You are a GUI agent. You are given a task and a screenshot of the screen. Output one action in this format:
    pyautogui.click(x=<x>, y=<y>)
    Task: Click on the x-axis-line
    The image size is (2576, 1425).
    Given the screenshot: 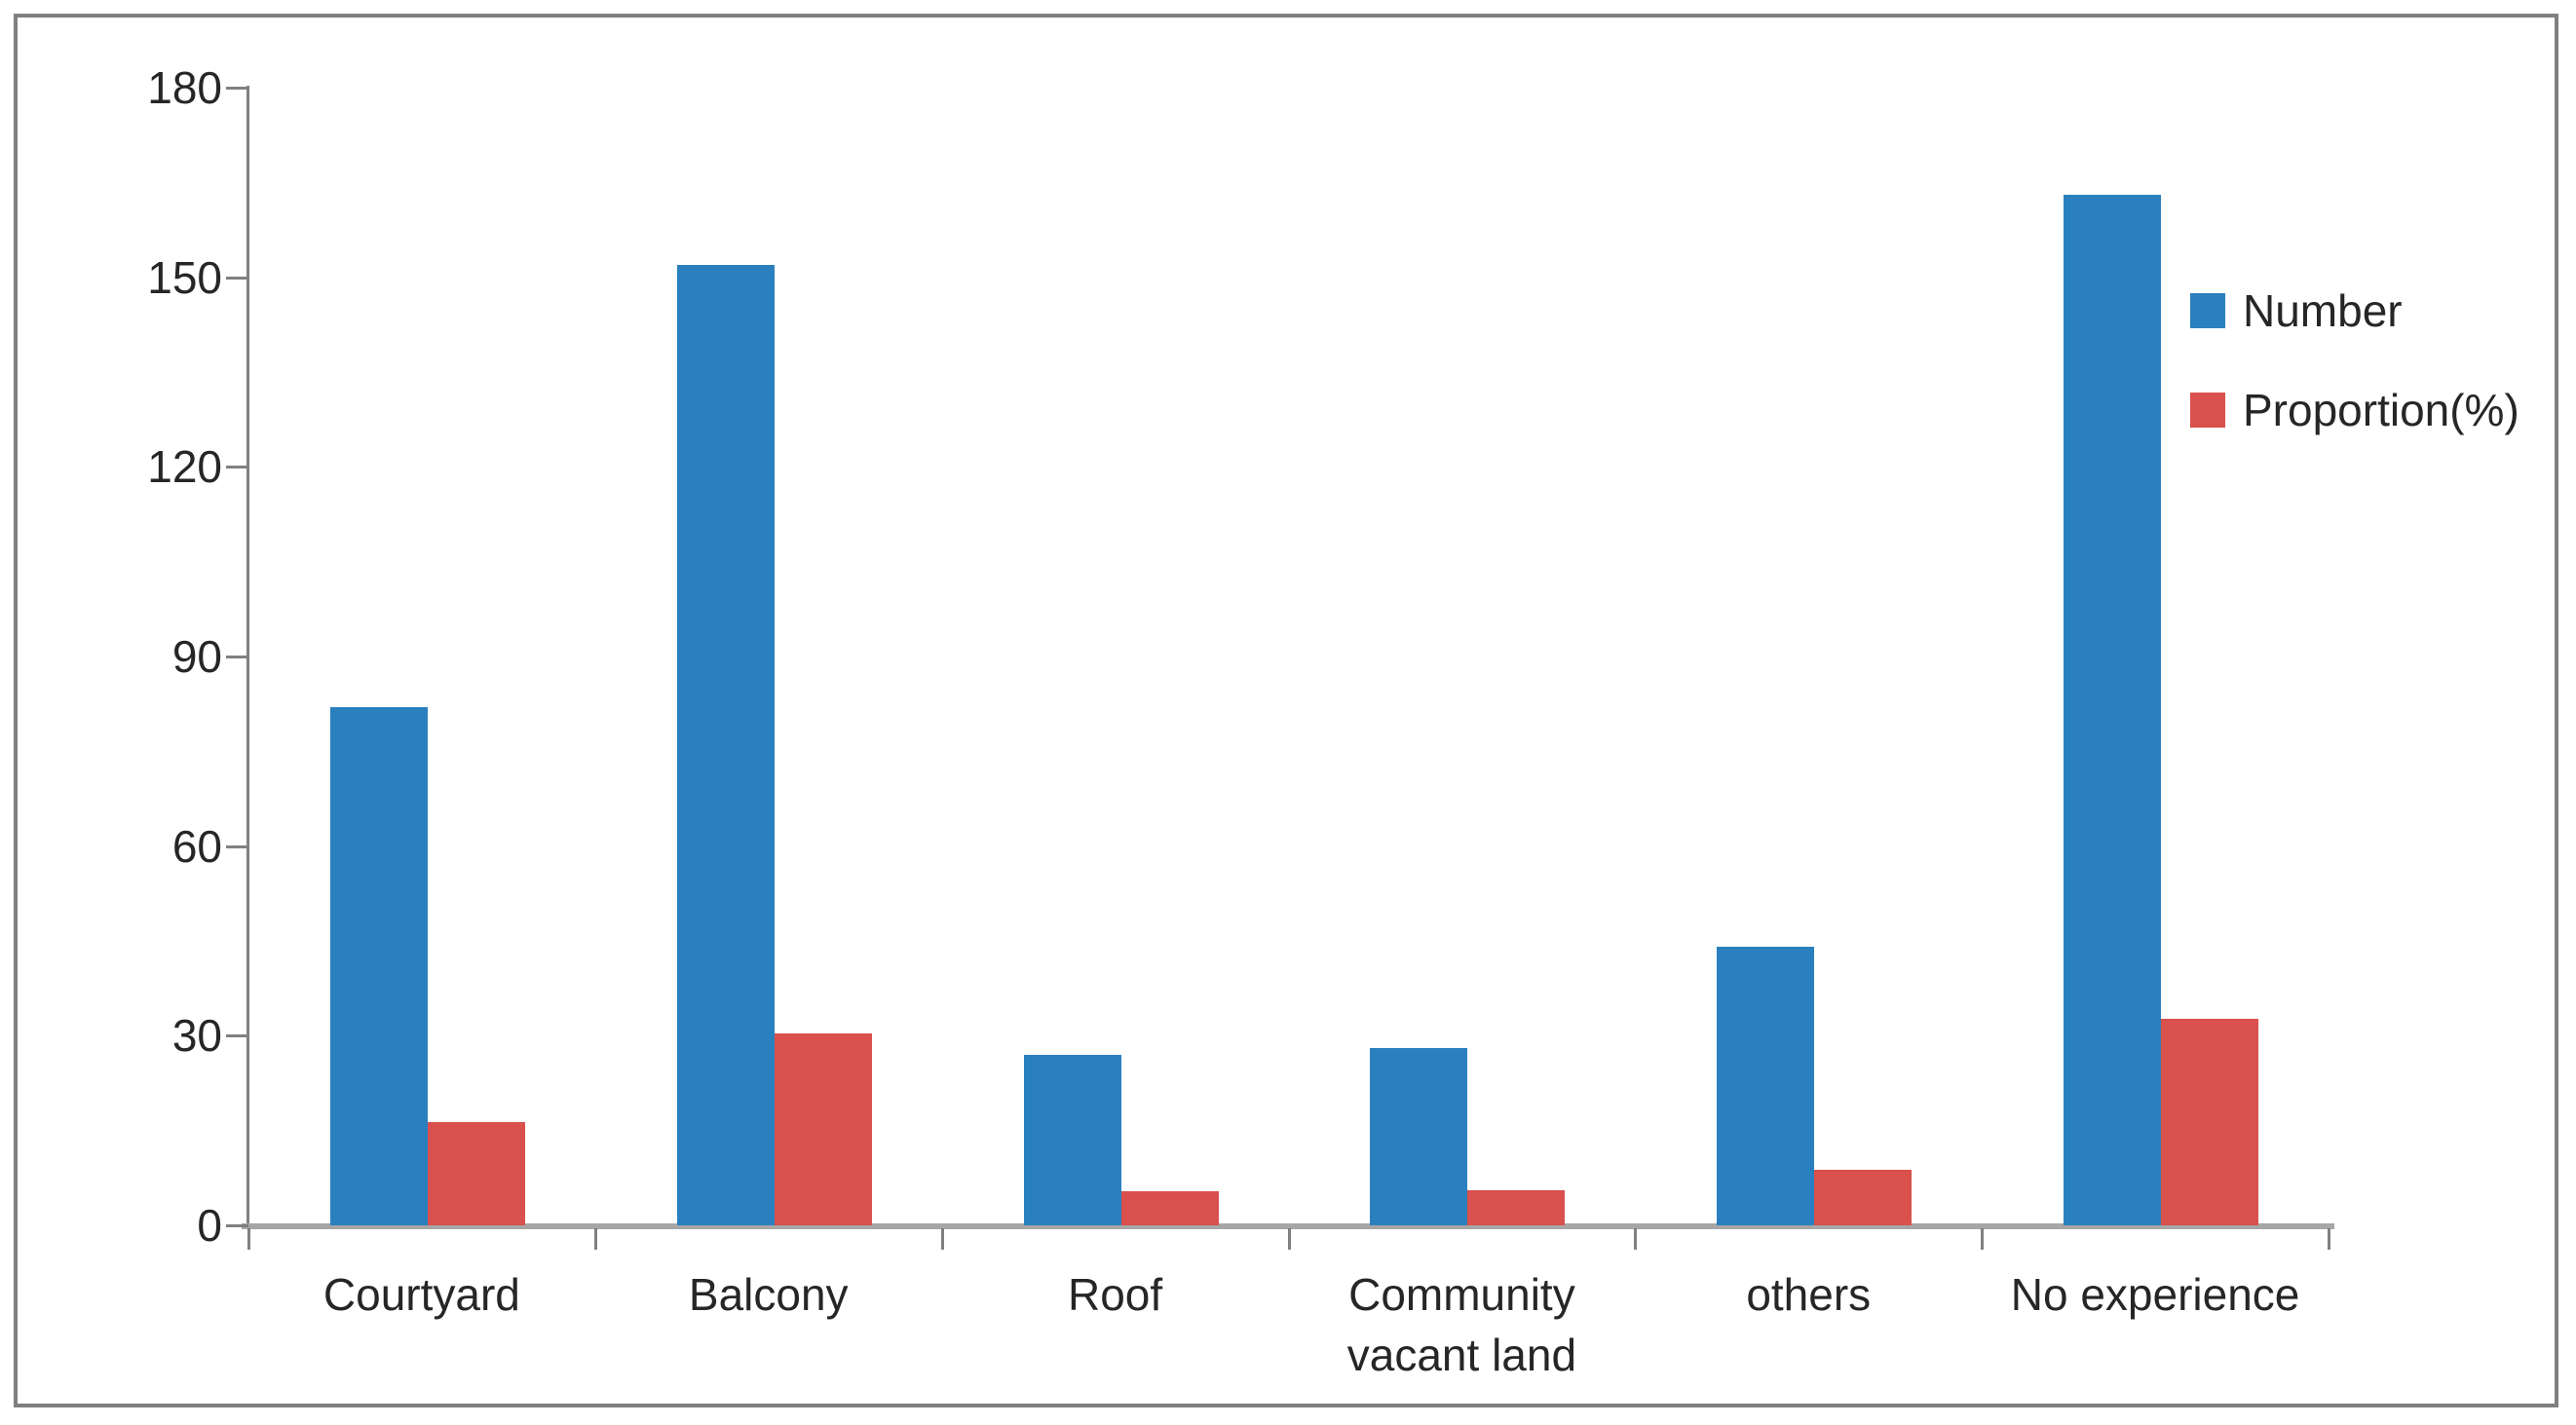 What is the action you would take?
    pyautogui.click(x=1288, y=1226)
    